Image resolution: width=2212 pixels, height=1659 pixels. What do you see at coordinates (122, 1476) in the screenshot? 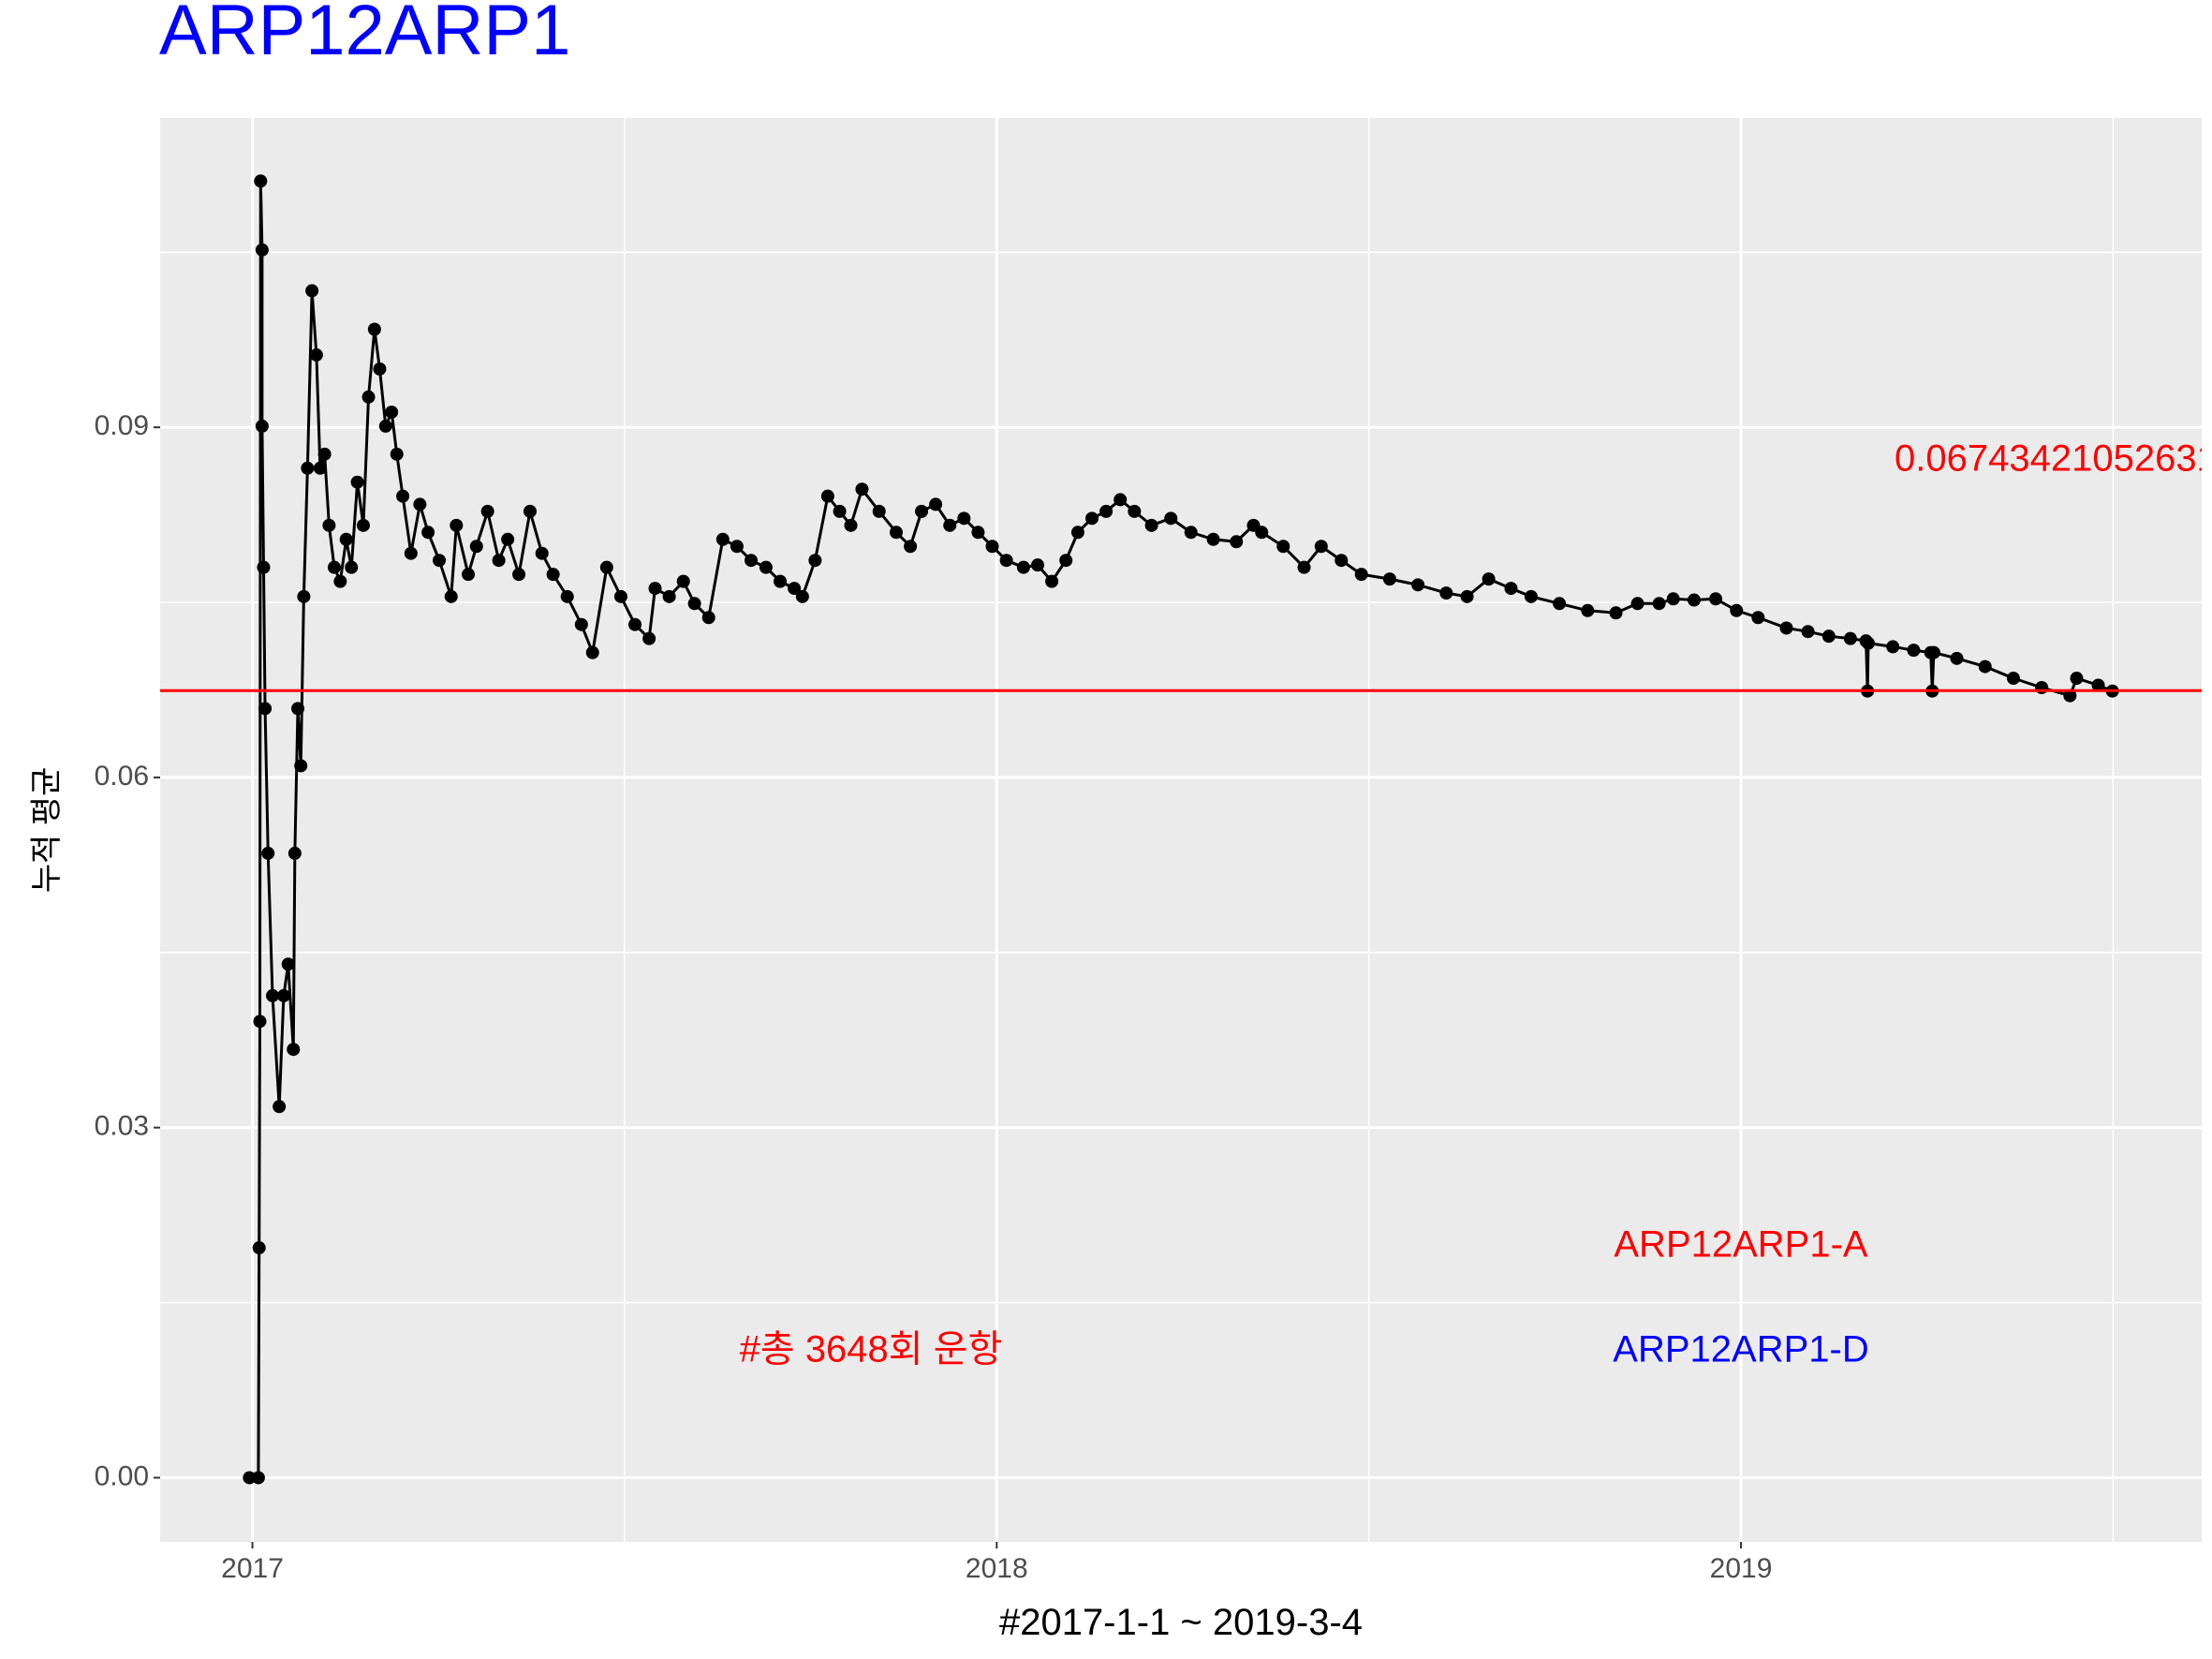
I see `y-tick-label: 0.00` at bounding box center [122, 1476].